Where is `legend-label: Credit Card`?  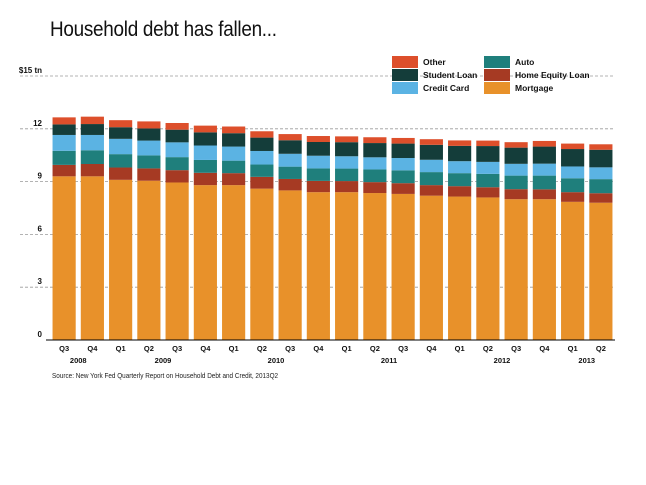 legend-label: Credit Card is located at coordinates (446, 88).